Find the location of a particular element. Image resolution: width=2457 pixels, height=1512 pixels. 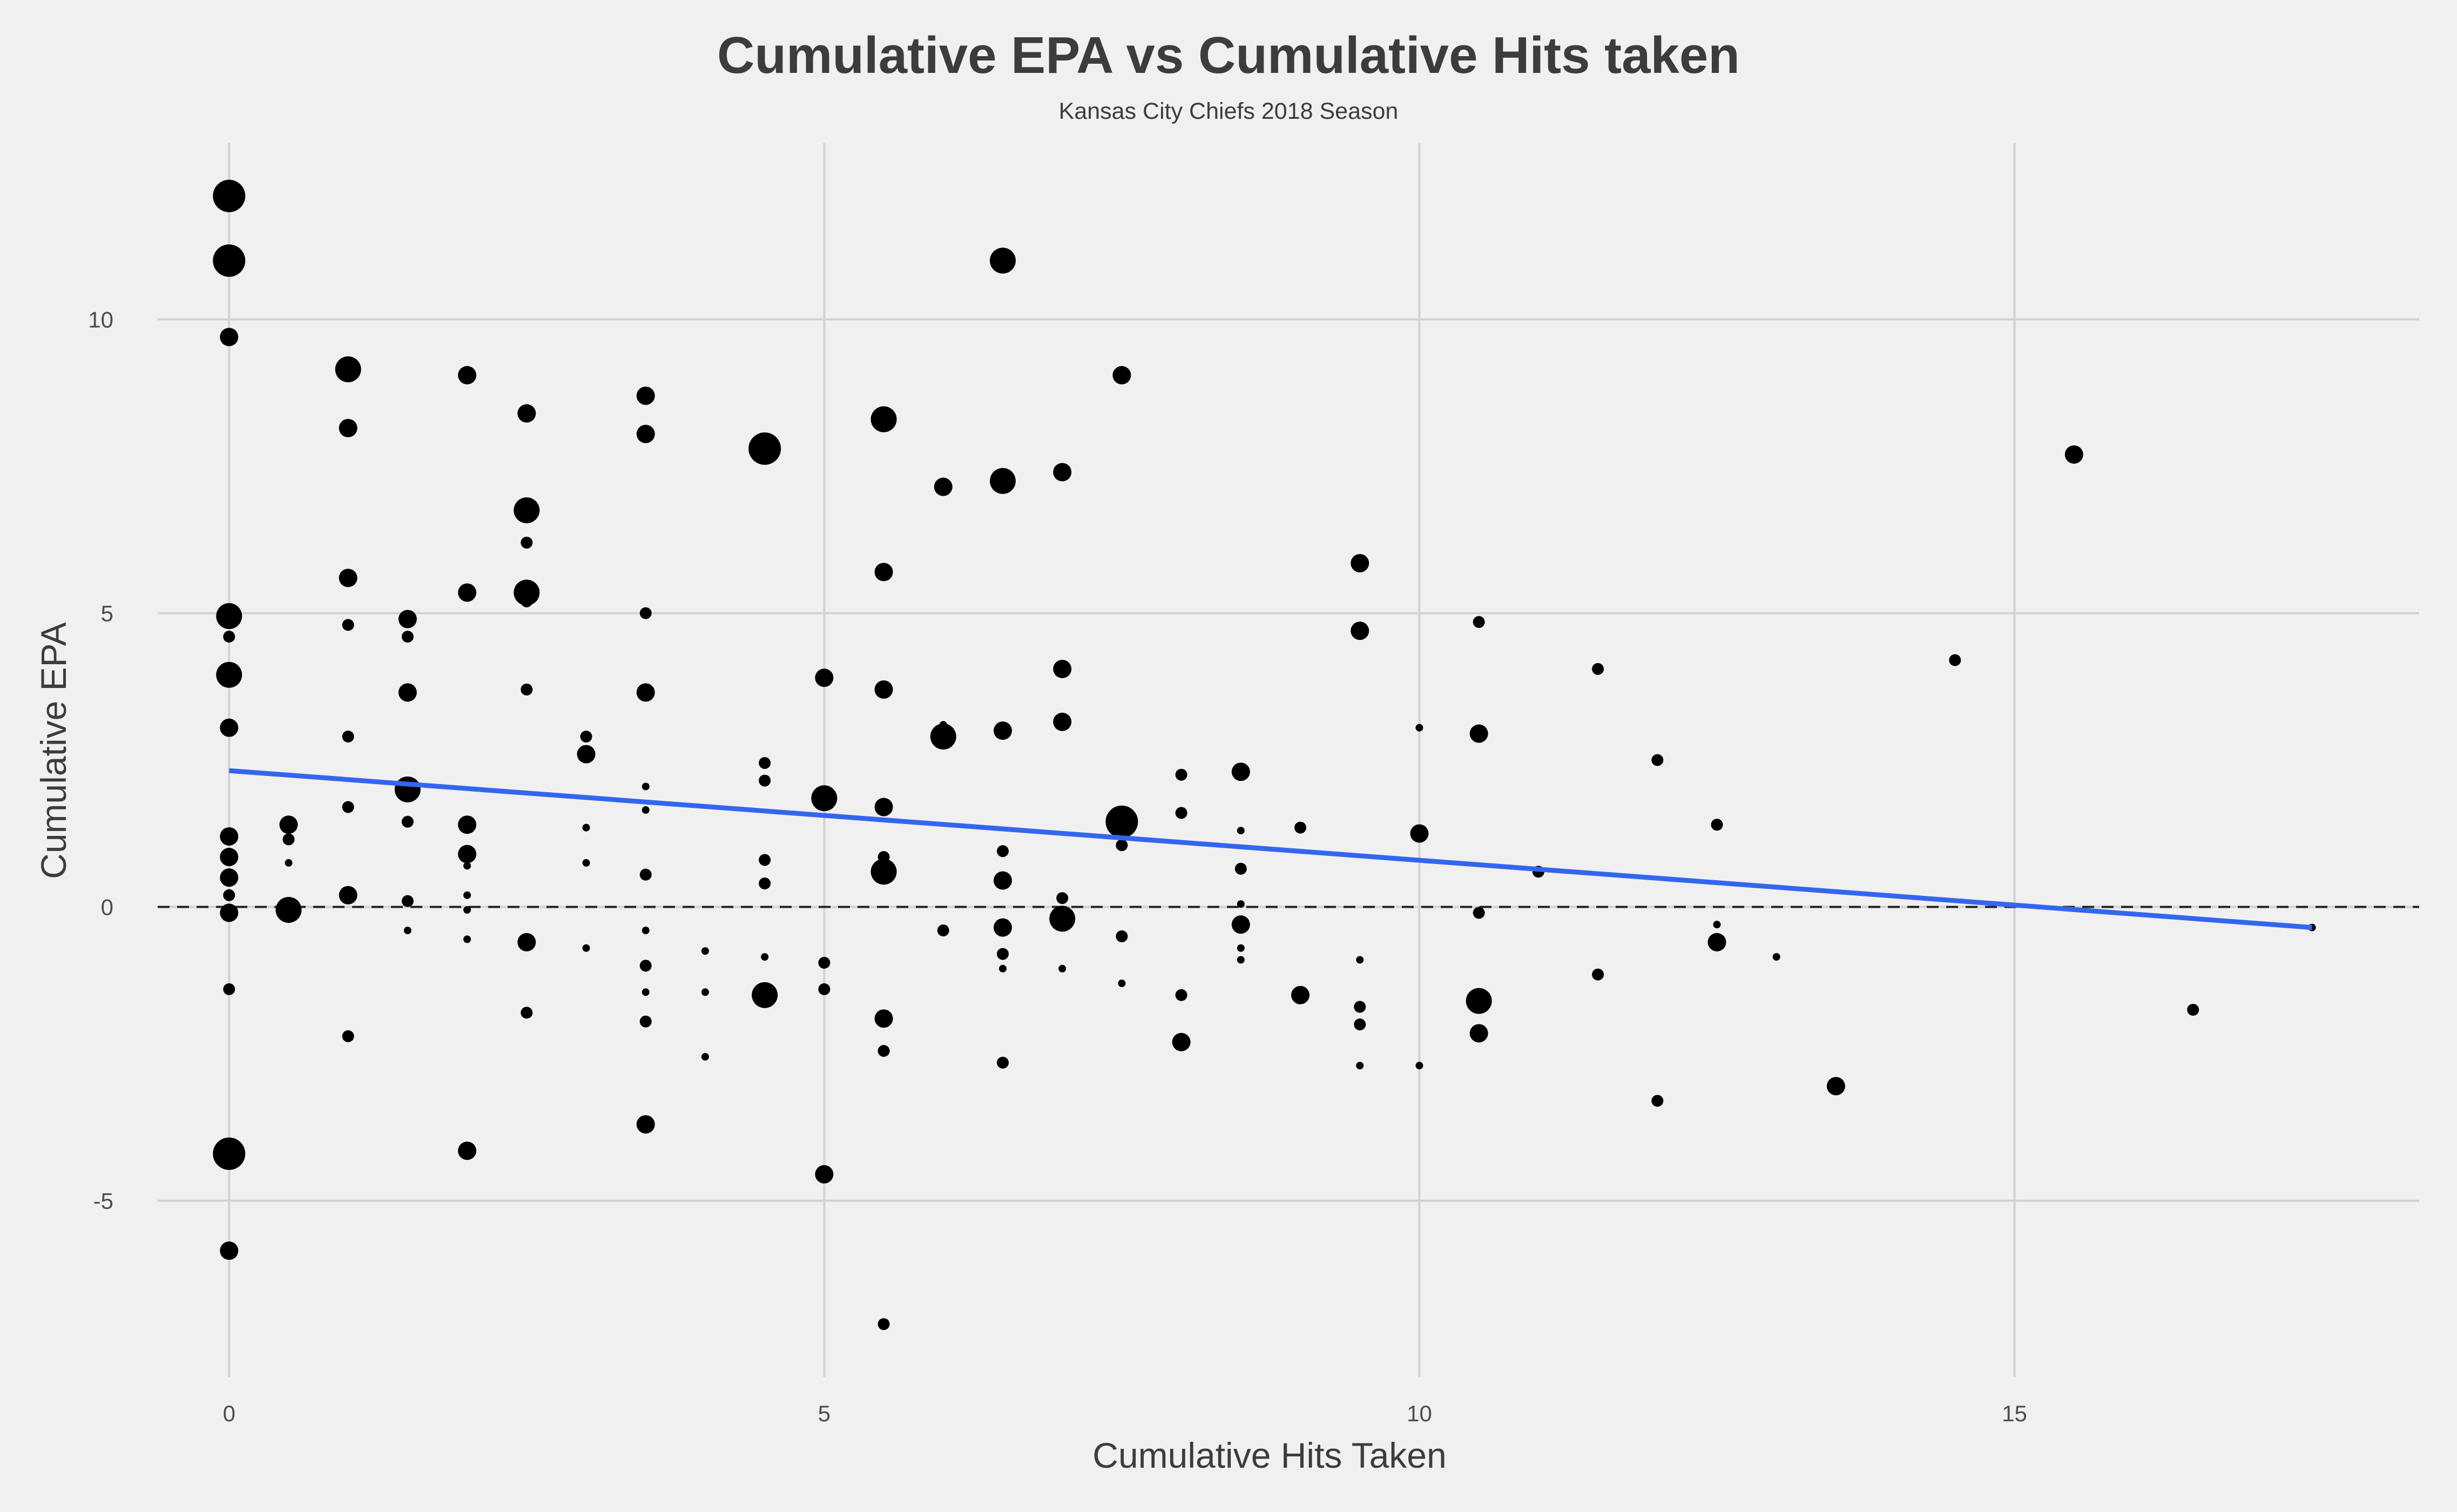

y-tick-label: 0 is located at coordinates (107, 908).